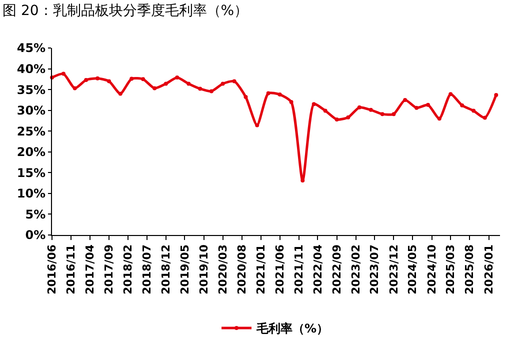 This screenshot has height=351, width=508. I want to click on y-tick-label: 10%, so click(31, 193).